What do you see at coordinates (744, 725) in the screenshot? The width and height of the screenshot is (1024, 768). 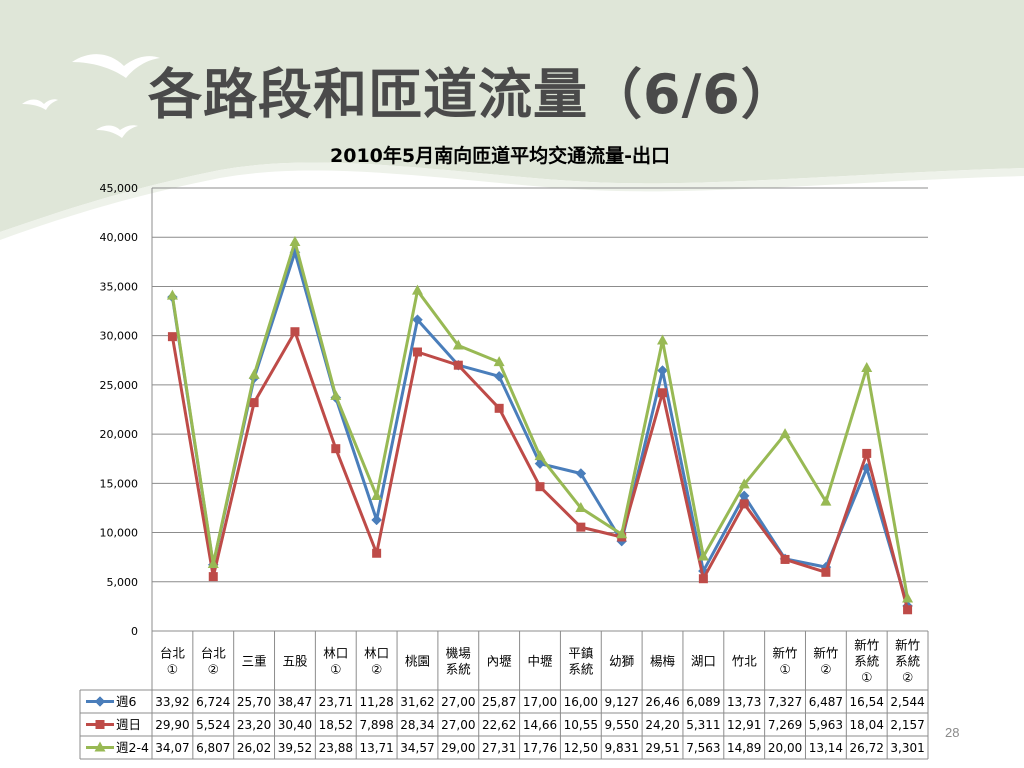 I see `table-value-label: 12,91` at bounding box center [744, 725].